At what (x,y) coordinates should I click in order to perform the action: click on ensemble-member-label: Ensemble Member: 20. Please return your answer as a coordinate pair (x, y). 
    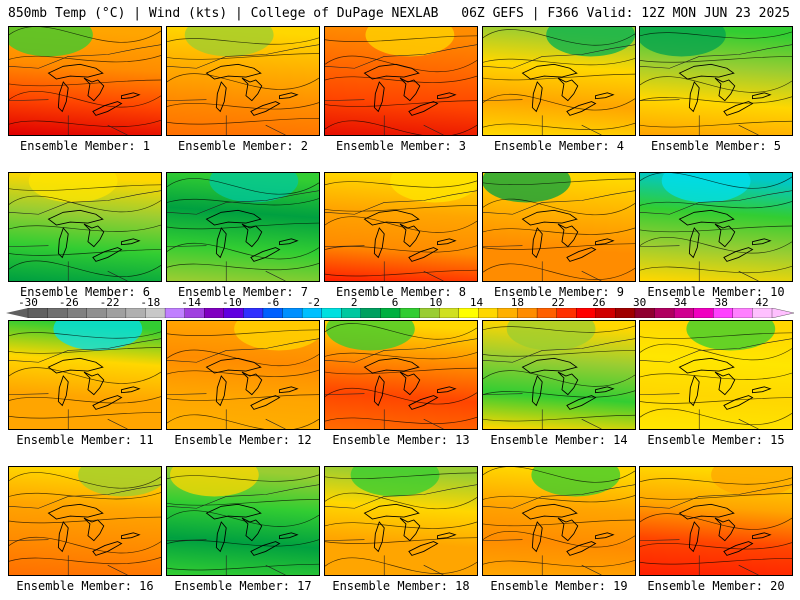
    Looking at the image, I should click on (716, 586).